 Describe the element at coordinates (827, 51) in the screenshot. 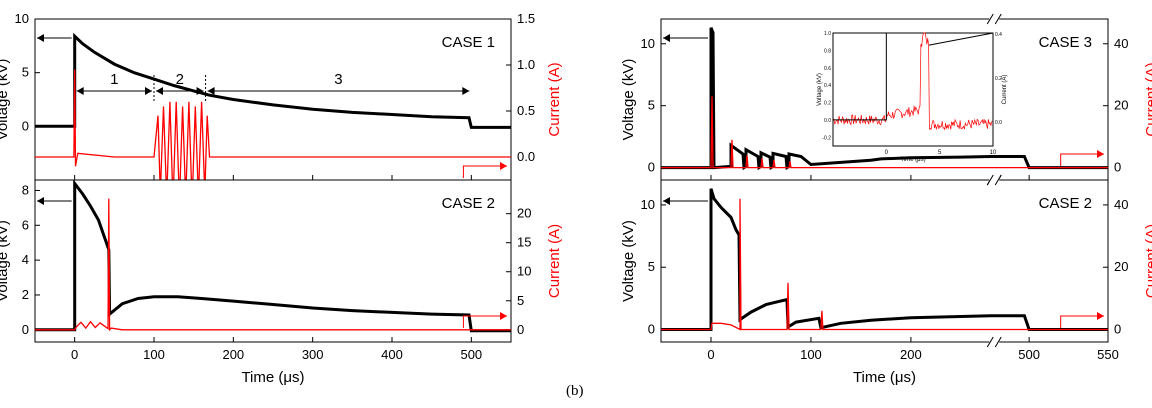

I see `inset-left-tick-label: 0.8` at that location.